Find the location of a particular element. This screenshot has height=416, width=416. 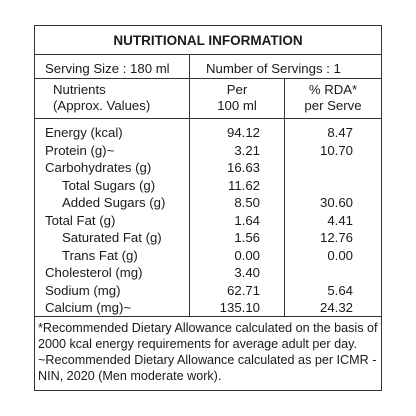

nutrient-name: Calcium (mg)~ is located at coordinates (88, 307).